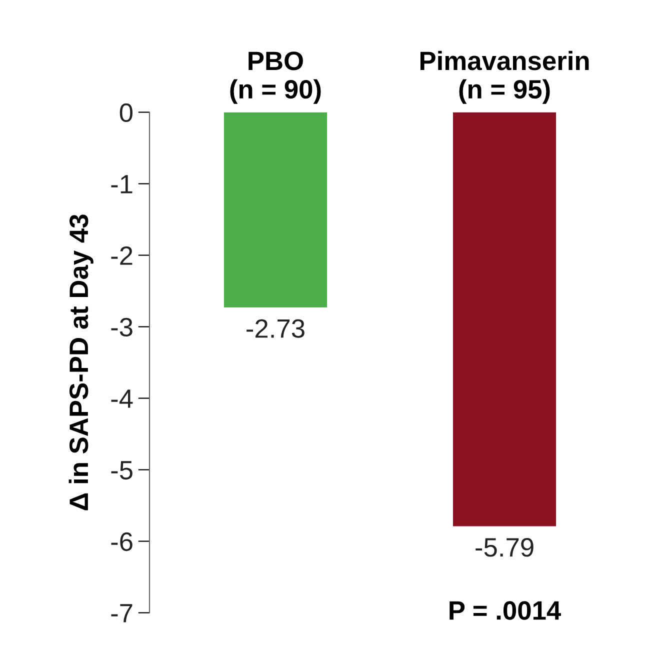  What do you see at coordinates (121, 255) in the screenshot?
I see `y-tick-label: -2` at bounding box center [121, 255].